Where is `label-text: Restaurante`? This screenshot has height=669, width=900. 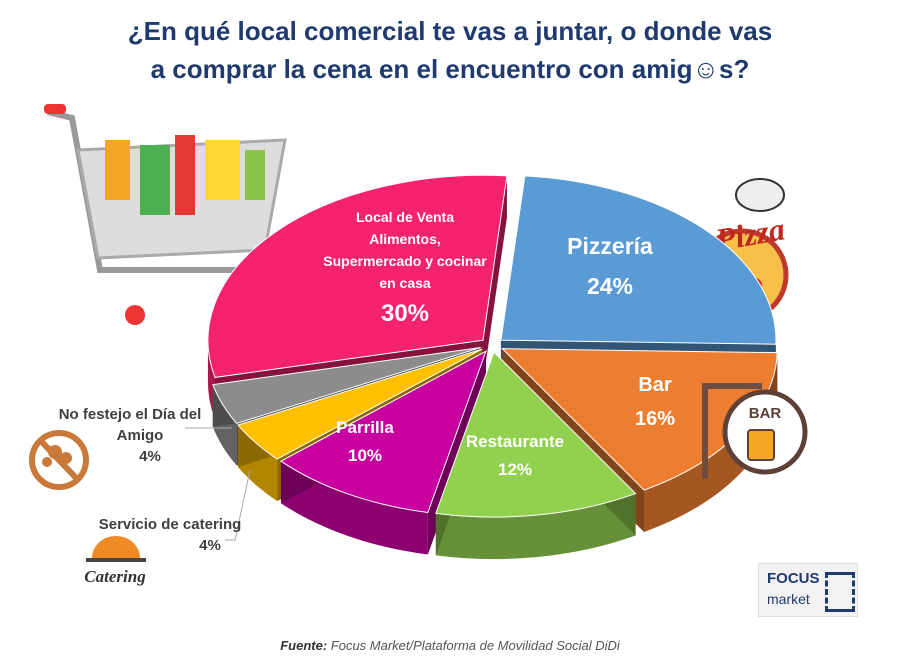 label-text: Restaurante is located at coordinates (515, 441).